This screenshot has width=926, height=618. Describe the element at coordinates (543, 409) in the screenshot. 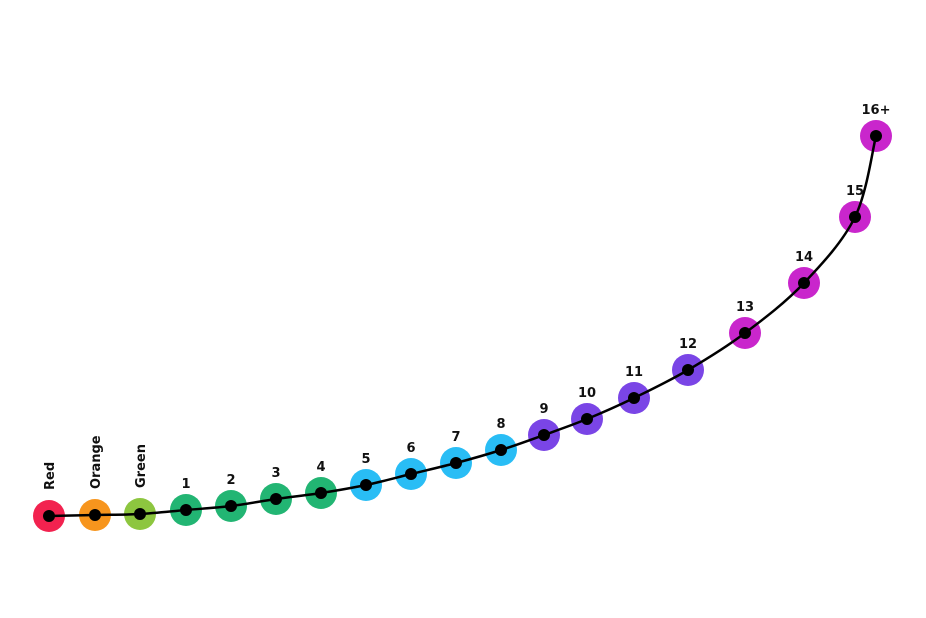

I see `step-label: 9` at that location.